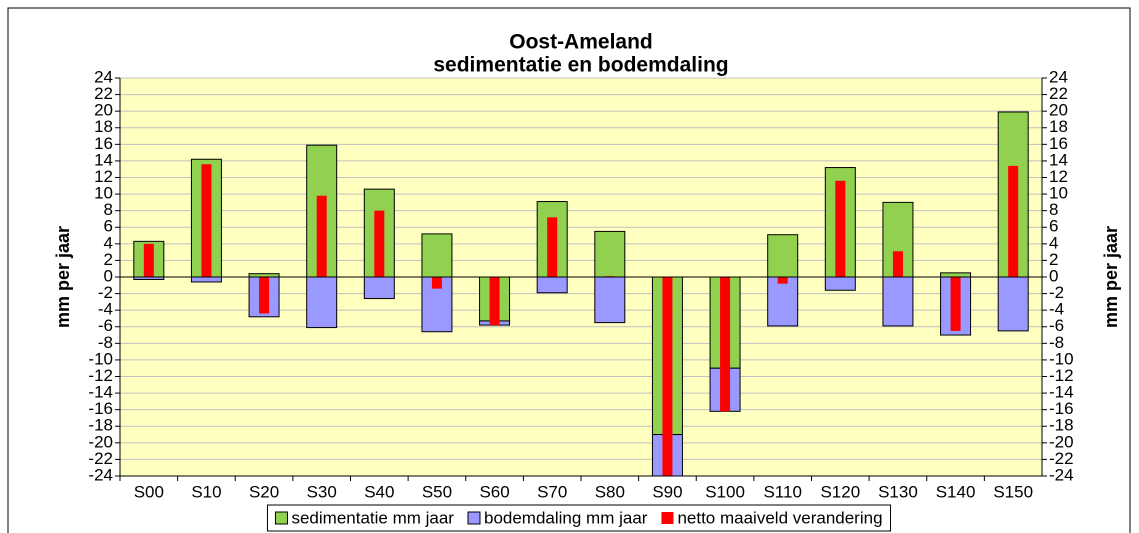 This screenshot has height=533, width=1139. What do you see at coordinates (1056, 292) in the screenshot?
I see `y2-tick-label: -2` at bounding box center [1056, 292].